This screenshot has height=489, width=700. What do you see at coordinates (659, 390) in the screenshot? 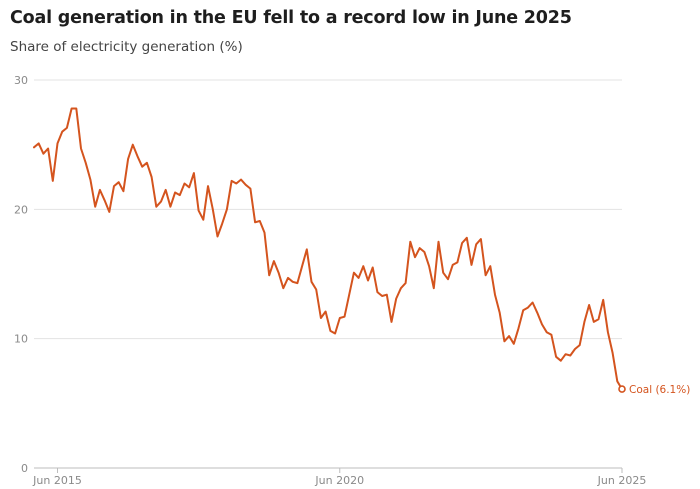
I see `series-end-label: Coal (6.1%)` at bounding box center [659, 390].